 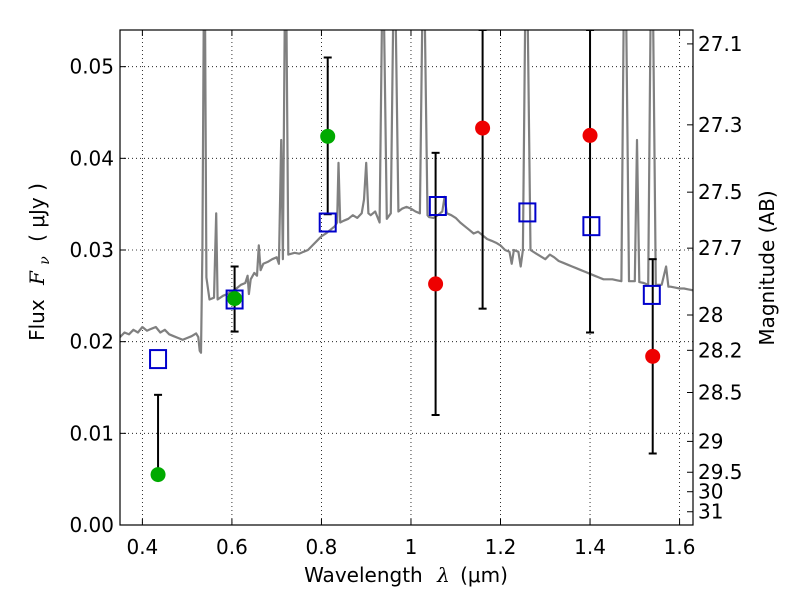 What do you see at coordinates (37, 320) in the screenshot?
I see `y-axis-label-text: Flux` at bounding box center [37, 320].